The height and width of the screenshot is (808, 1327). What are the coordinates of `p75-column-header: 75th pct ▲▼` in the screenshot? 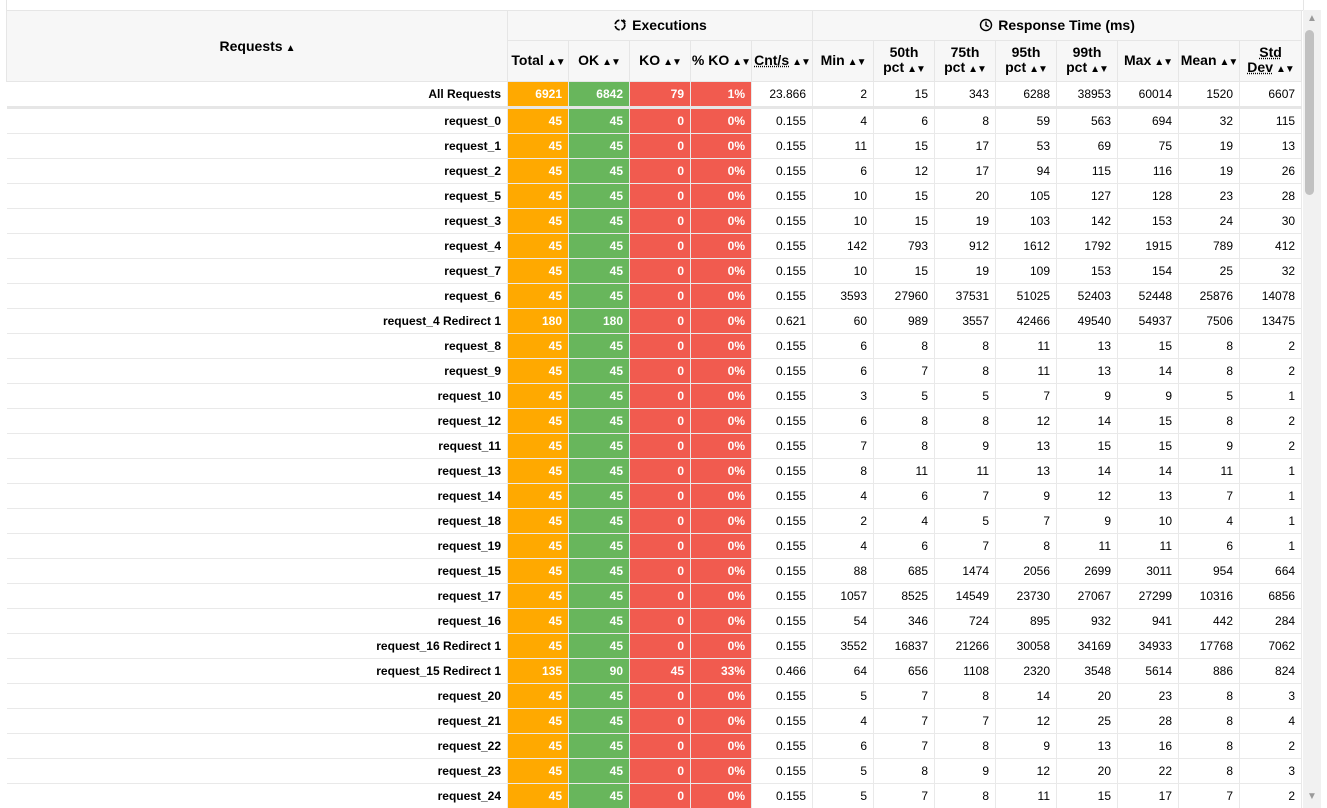 It's located at (965, 61).